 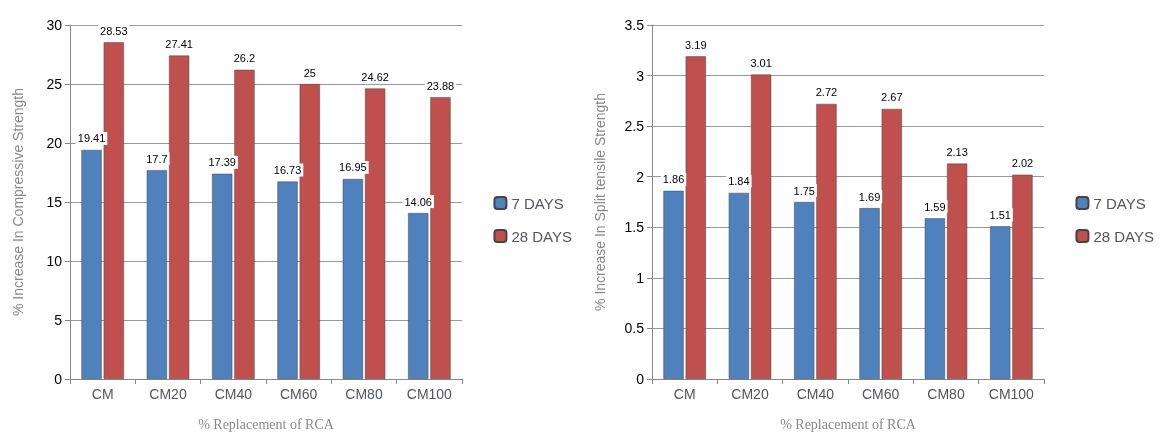 I want to click on y-tick-label: 2, so click(x=640, y=176).